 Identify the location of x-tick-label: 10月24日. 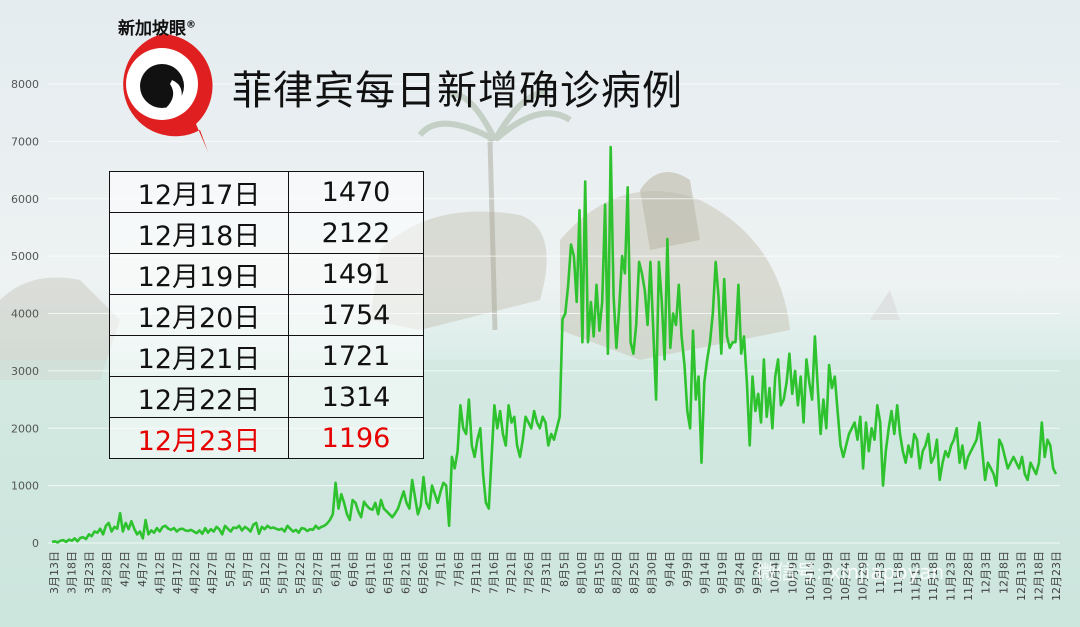
(845, 576).